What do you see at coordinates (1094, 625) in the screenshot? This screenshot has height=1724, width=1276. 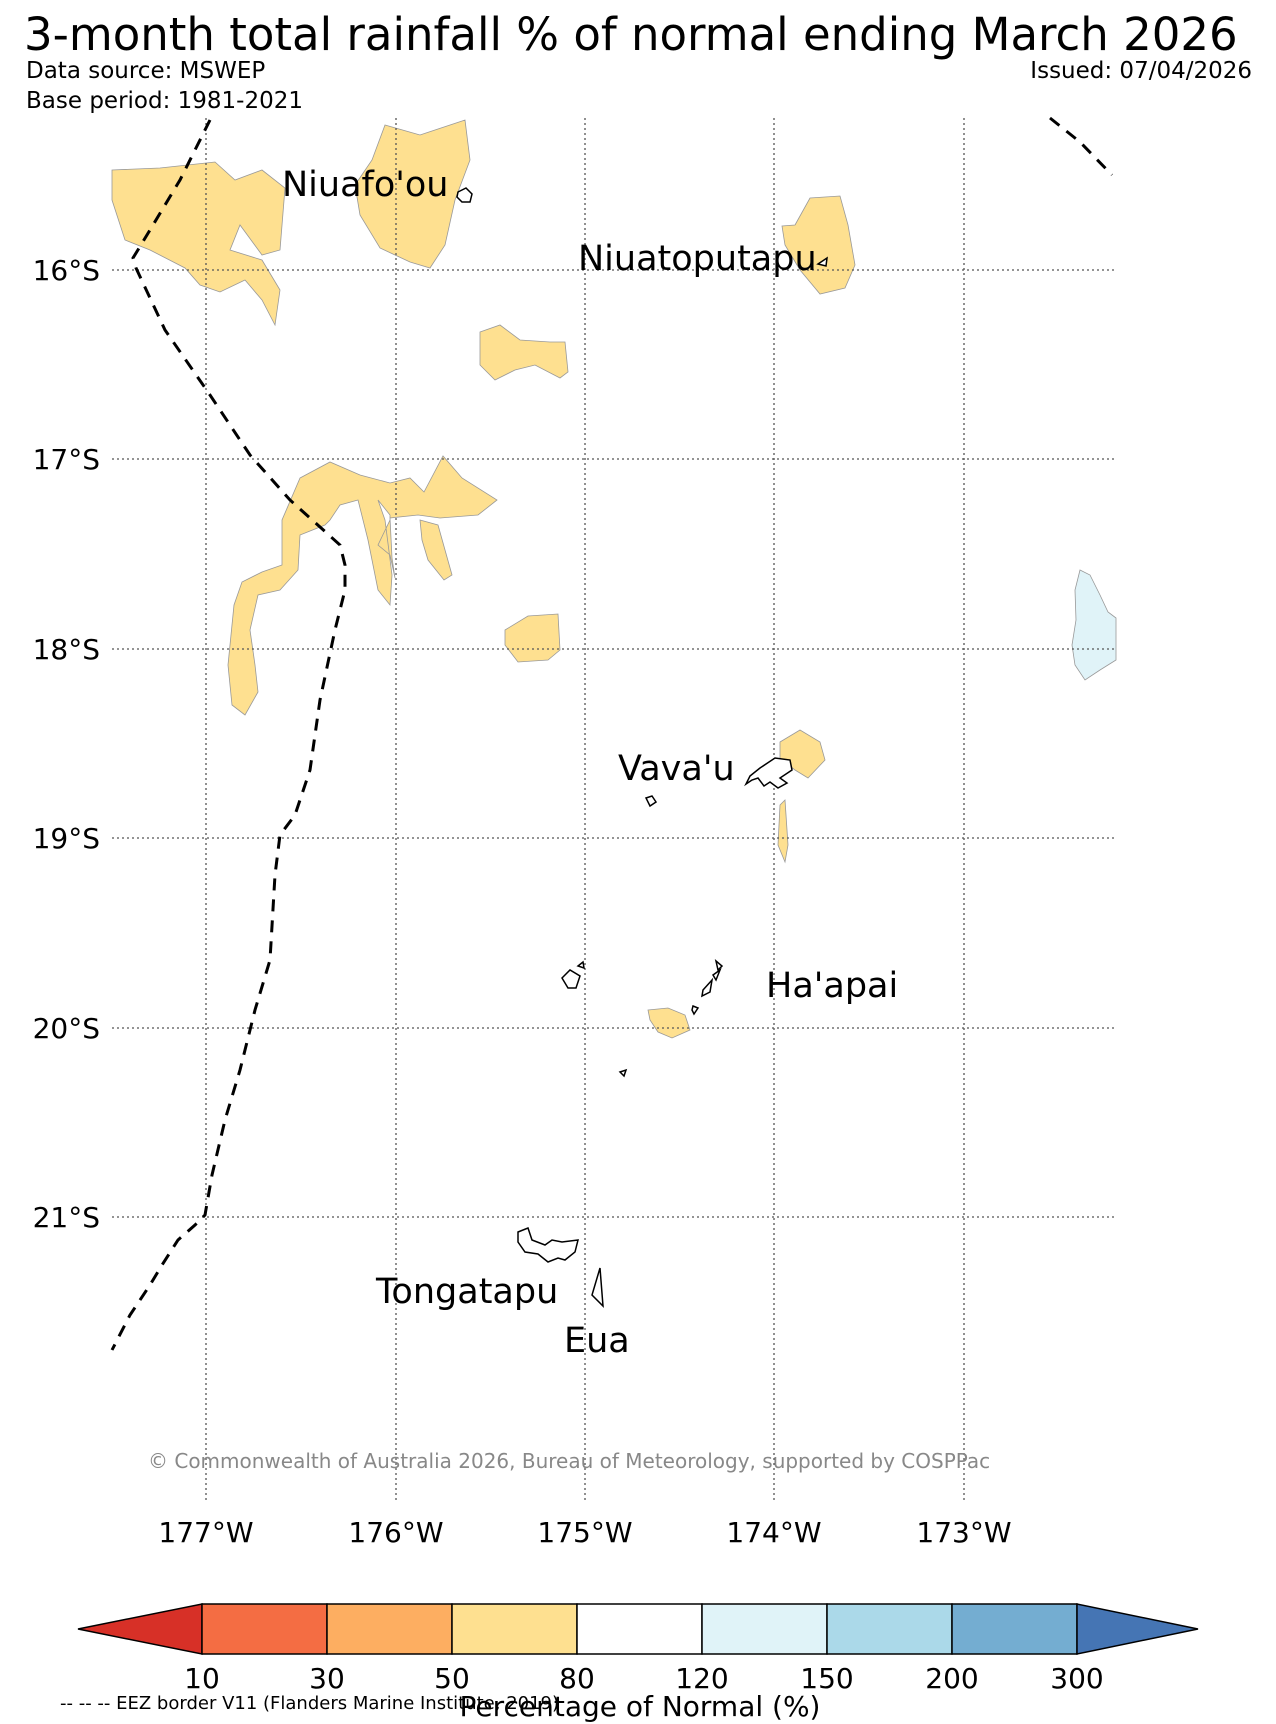 I see `above-normal-area` at bounding box center [1094, 625].